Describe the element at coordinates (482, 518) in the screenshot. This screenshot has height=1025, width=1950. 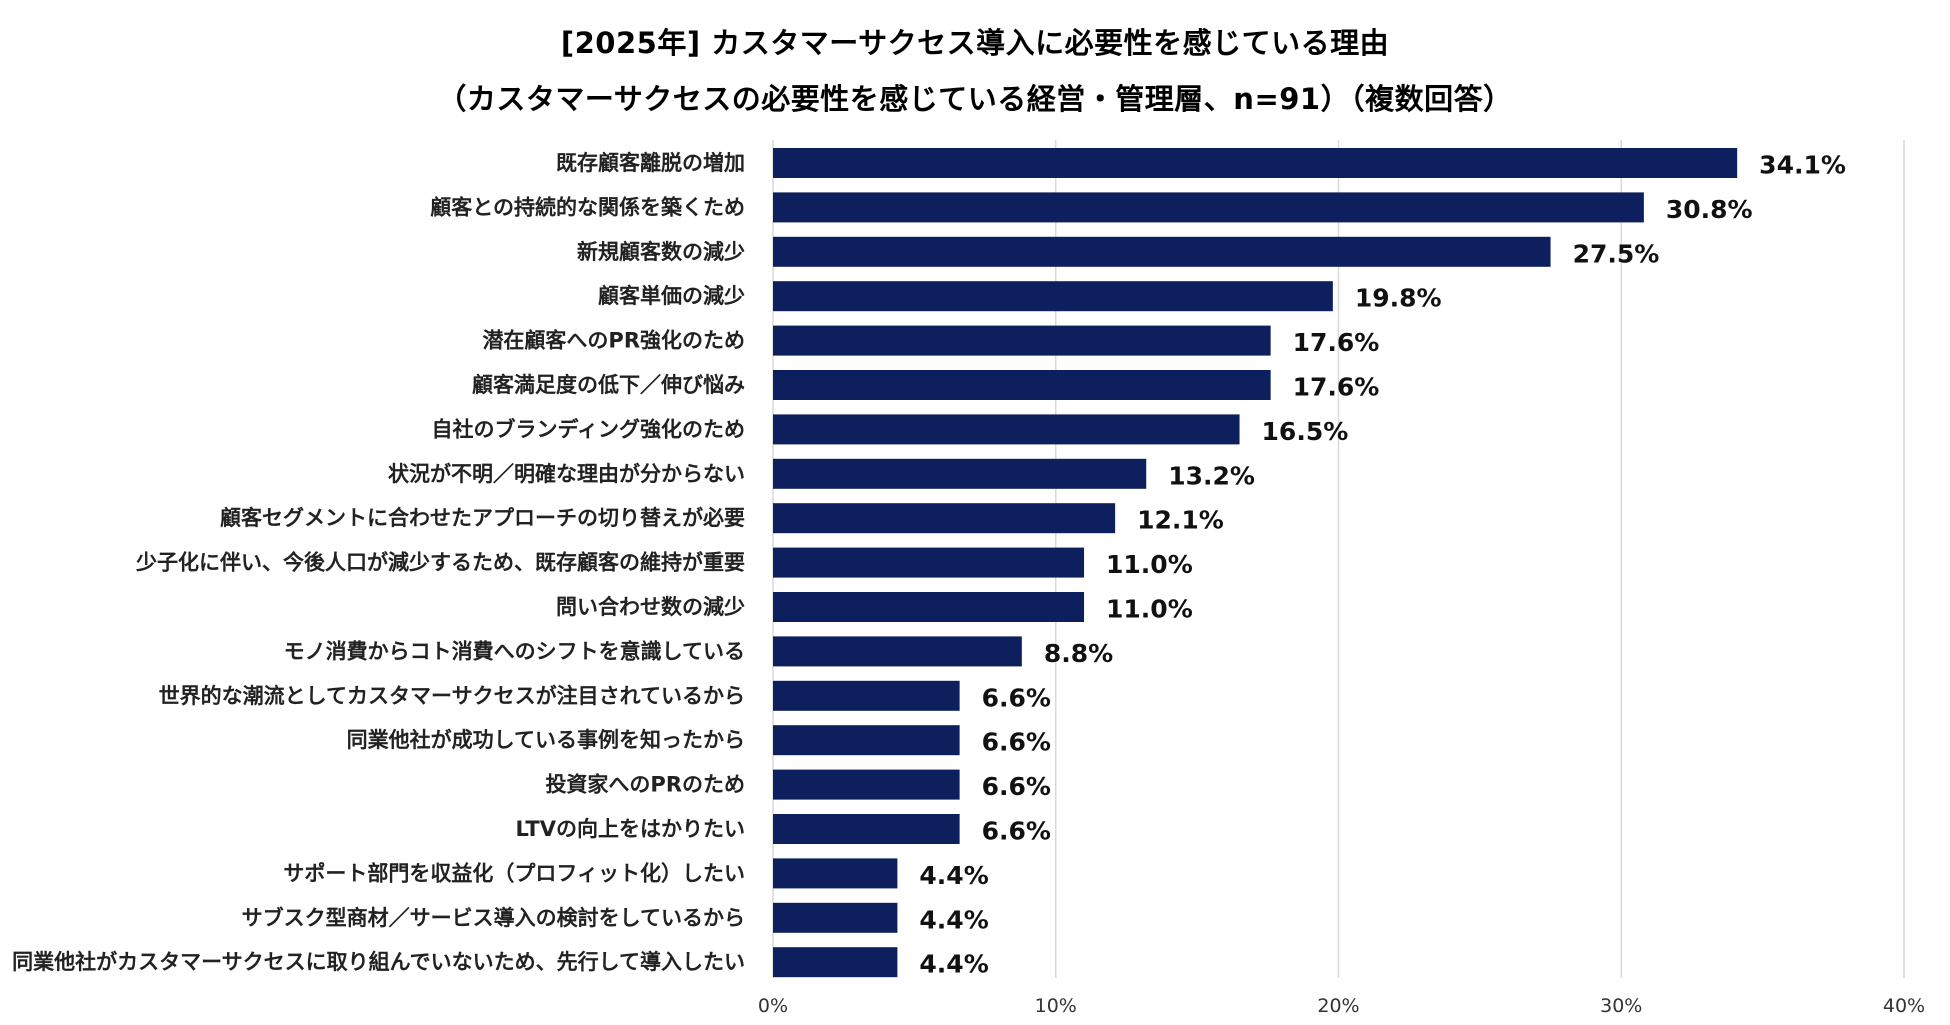
I see `category-label: 顧客セグメントに合わせたアプローチの切り替えが必要` at that location.